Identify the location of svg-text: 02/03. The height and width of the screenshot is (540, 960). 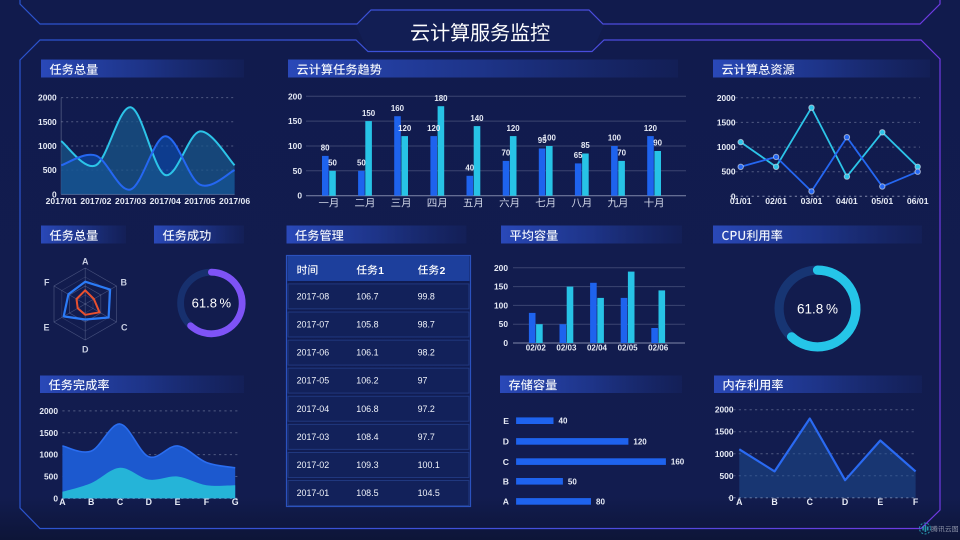
(566, 347).